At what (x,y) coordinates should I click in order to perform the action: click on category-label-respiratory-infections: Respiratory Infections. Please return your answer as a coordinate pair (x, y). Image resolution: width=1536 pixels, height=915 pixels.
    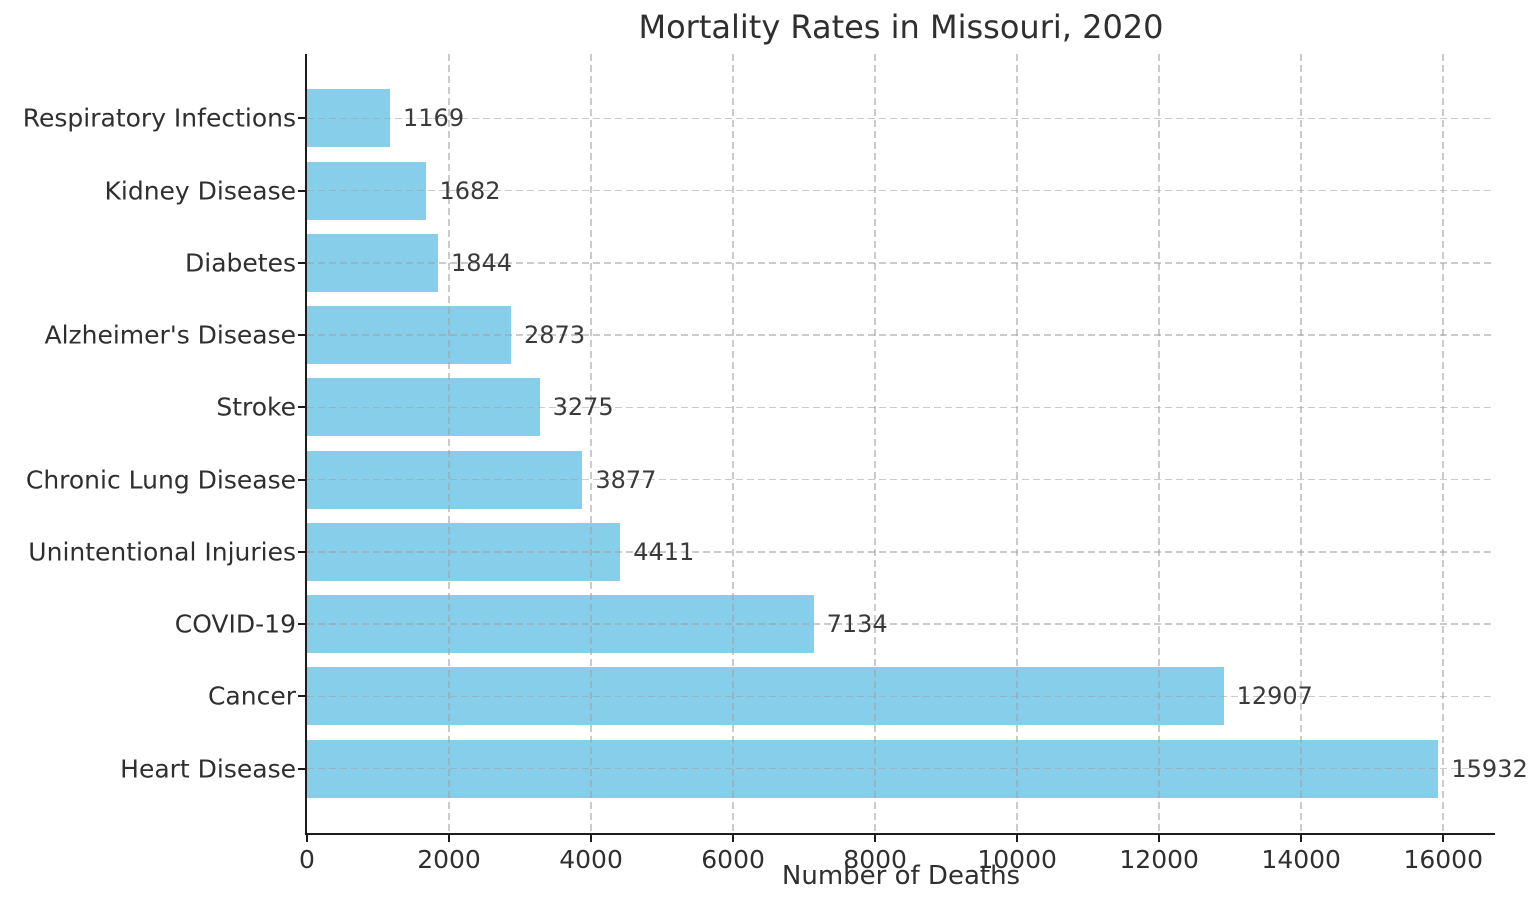
    Looking at the image, I should click on (159, 118).